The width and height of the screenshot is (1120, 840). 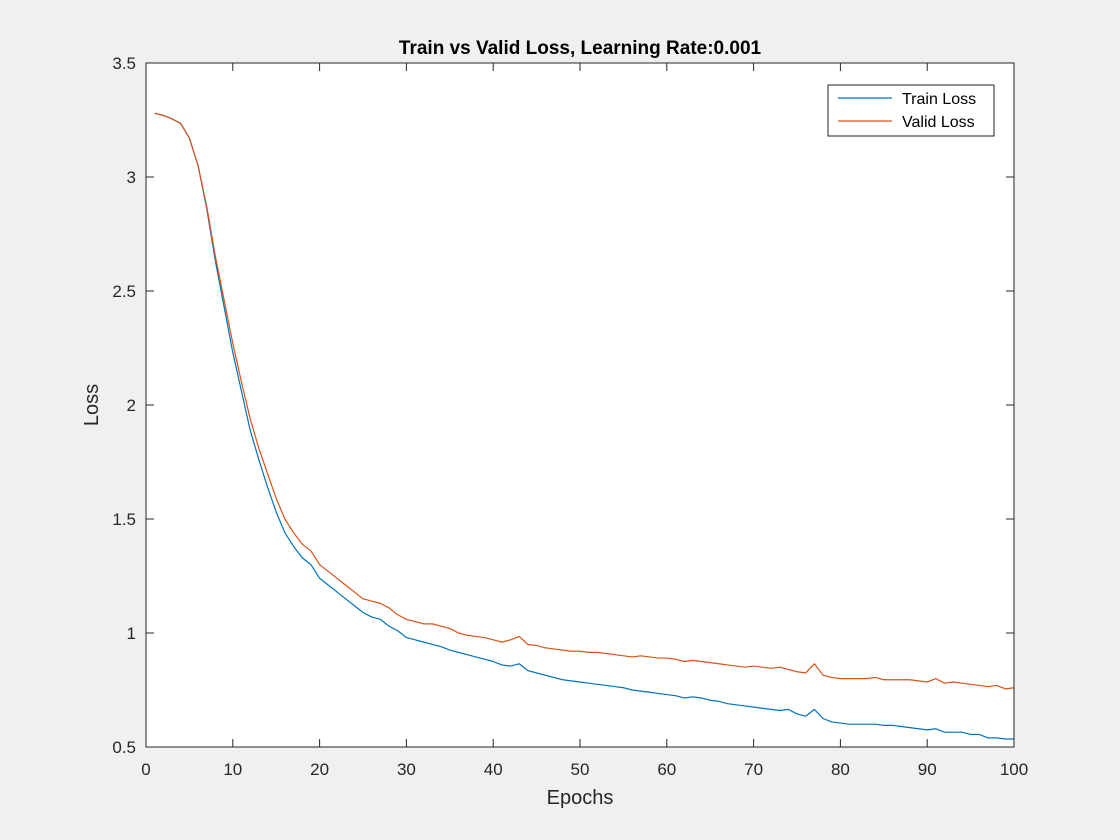 What do you see at coordinates (840, 769) in the screenshot?
I see `x-tick-label: 80` at bounding box center [840, 769].